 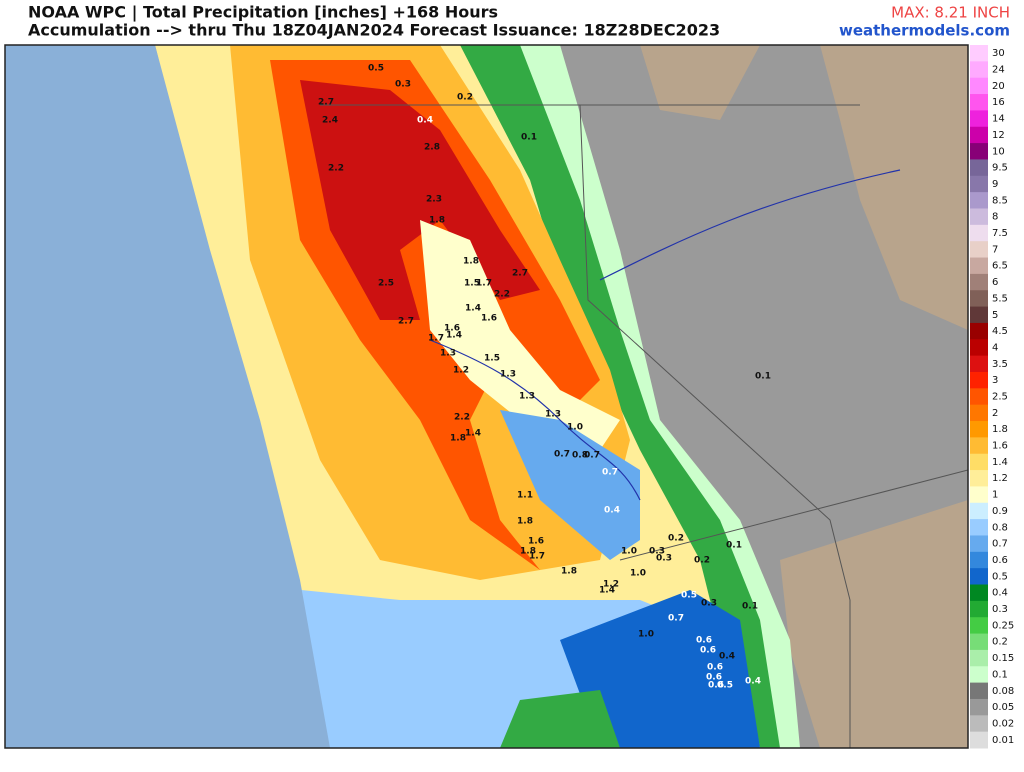 I want to click on colorbar-label: 12, so click(x=998, y=135).